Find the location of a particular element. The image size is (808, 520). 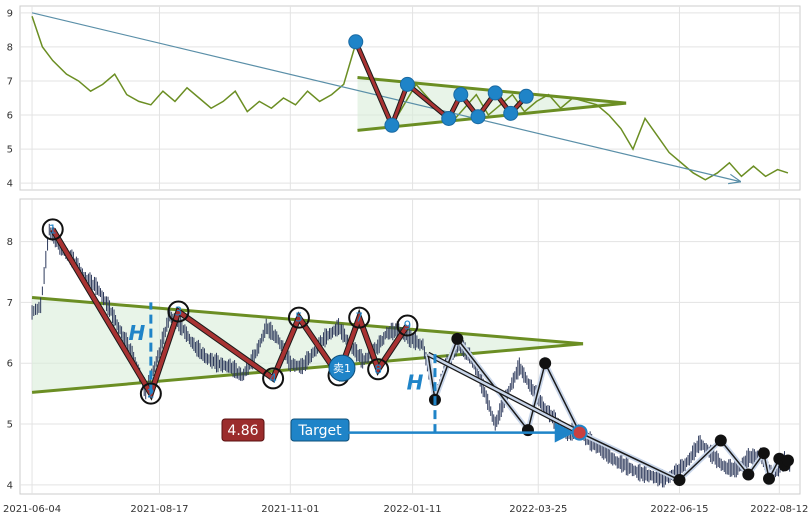

target-value-badge is located at coordinates (243, 430).